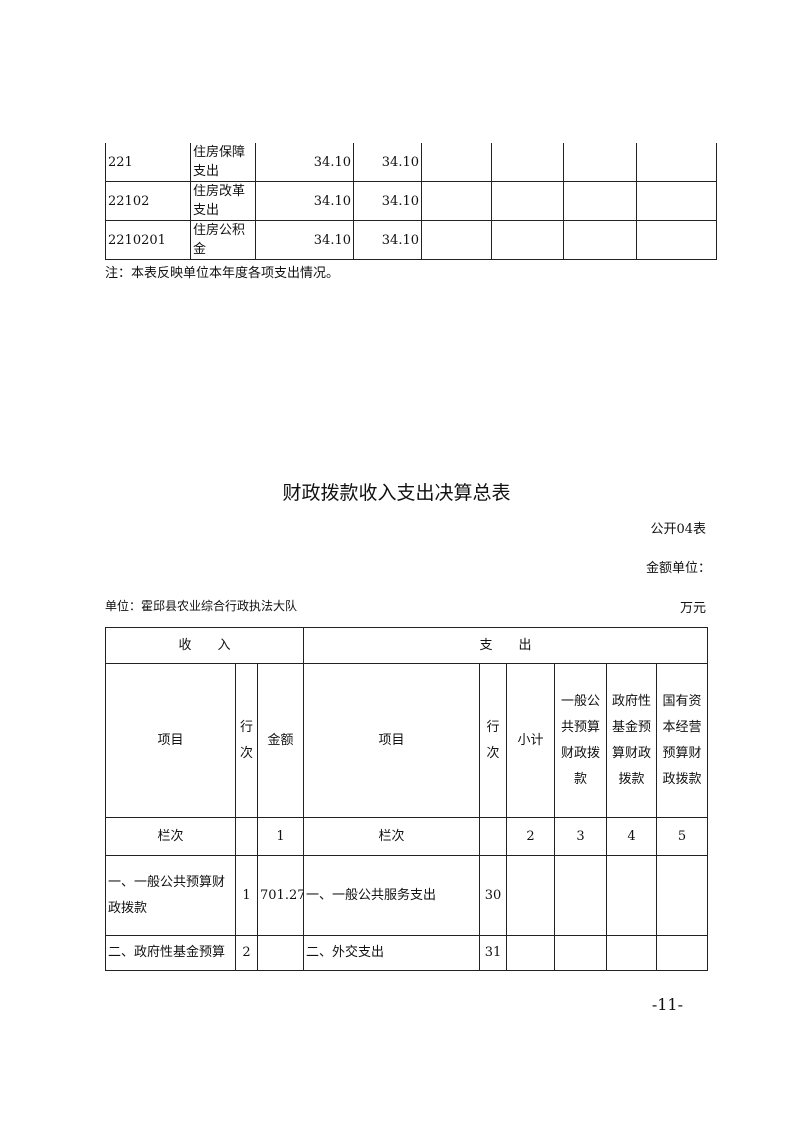 The width and height of the screenshot is (793, 1122). I want to click on cell: 5, so click(682, 836).